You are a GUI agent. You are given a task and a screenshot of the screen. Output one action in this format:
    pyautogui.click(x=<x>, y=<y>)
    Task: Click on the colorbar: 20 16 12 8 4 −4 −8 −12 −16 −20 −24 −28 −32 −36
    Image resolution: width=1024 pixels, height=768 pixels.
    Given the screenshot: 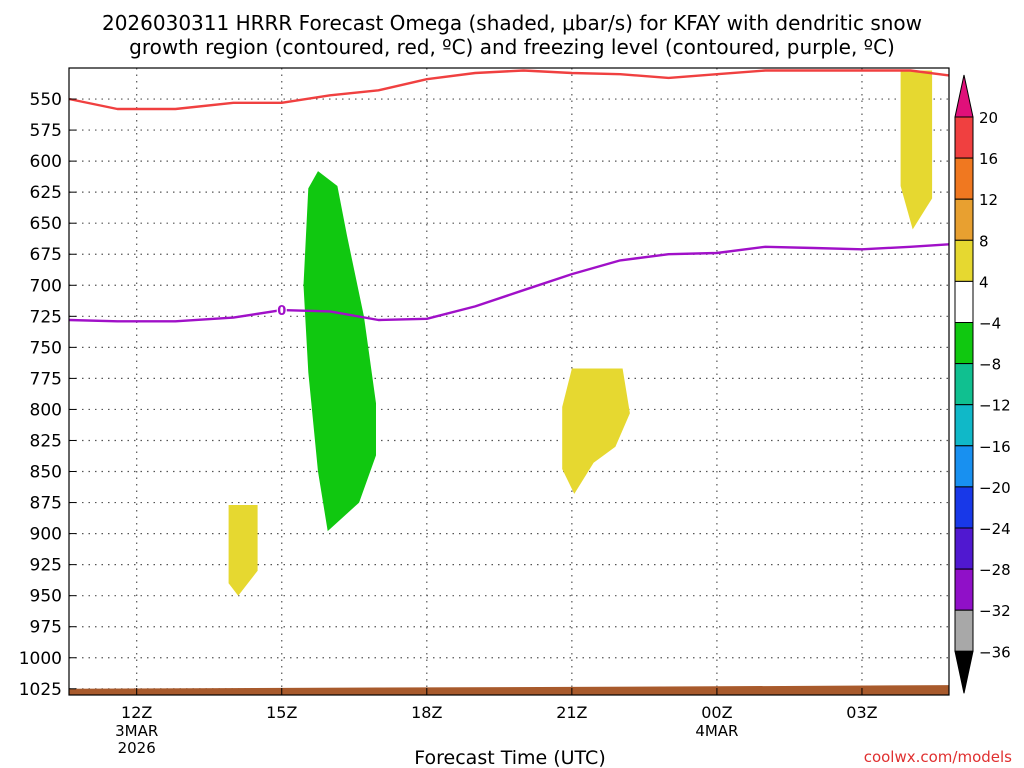 What is the action you would take?
    pyautogui.click(x=982, y=384)
    